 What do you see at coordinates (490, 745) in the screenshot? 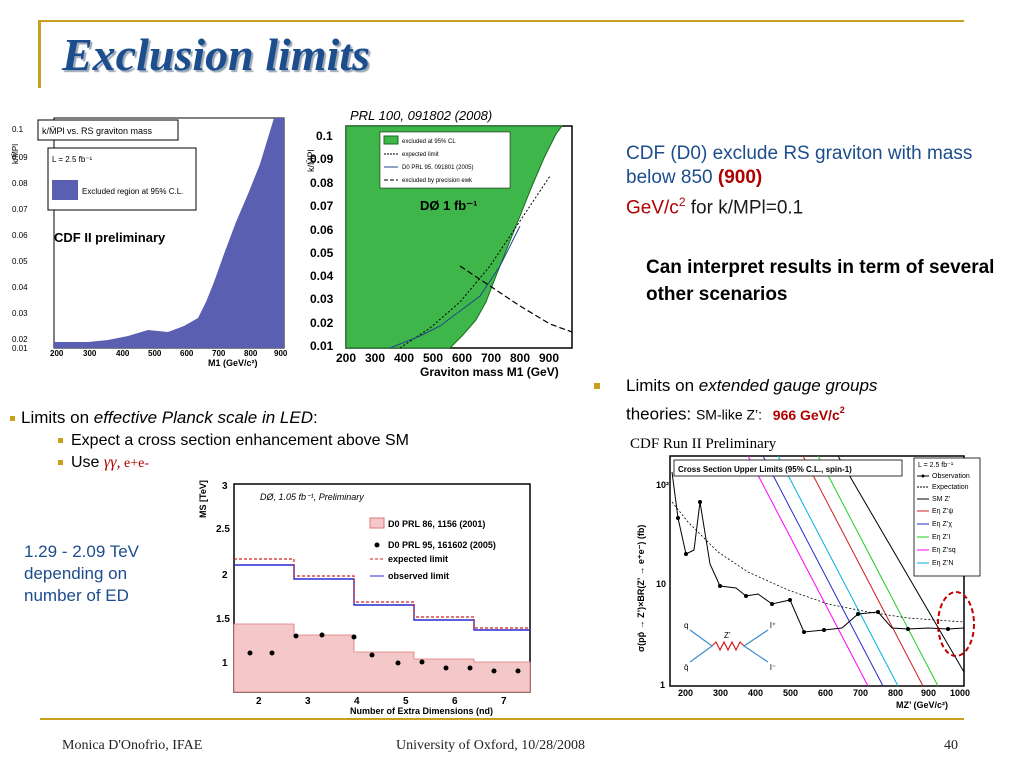
I see `footer-venue: University of Oxford, 10/28/2008` at bounding box center [490, 745].